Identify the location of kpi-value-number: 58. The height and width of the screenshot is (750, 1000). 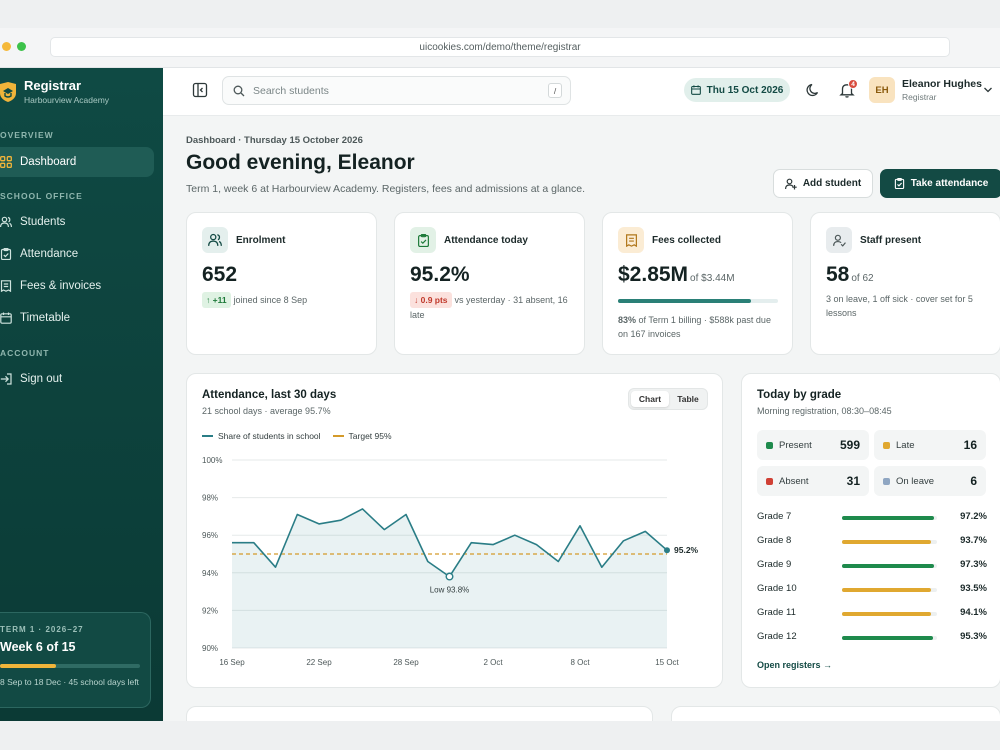
(838, 274).